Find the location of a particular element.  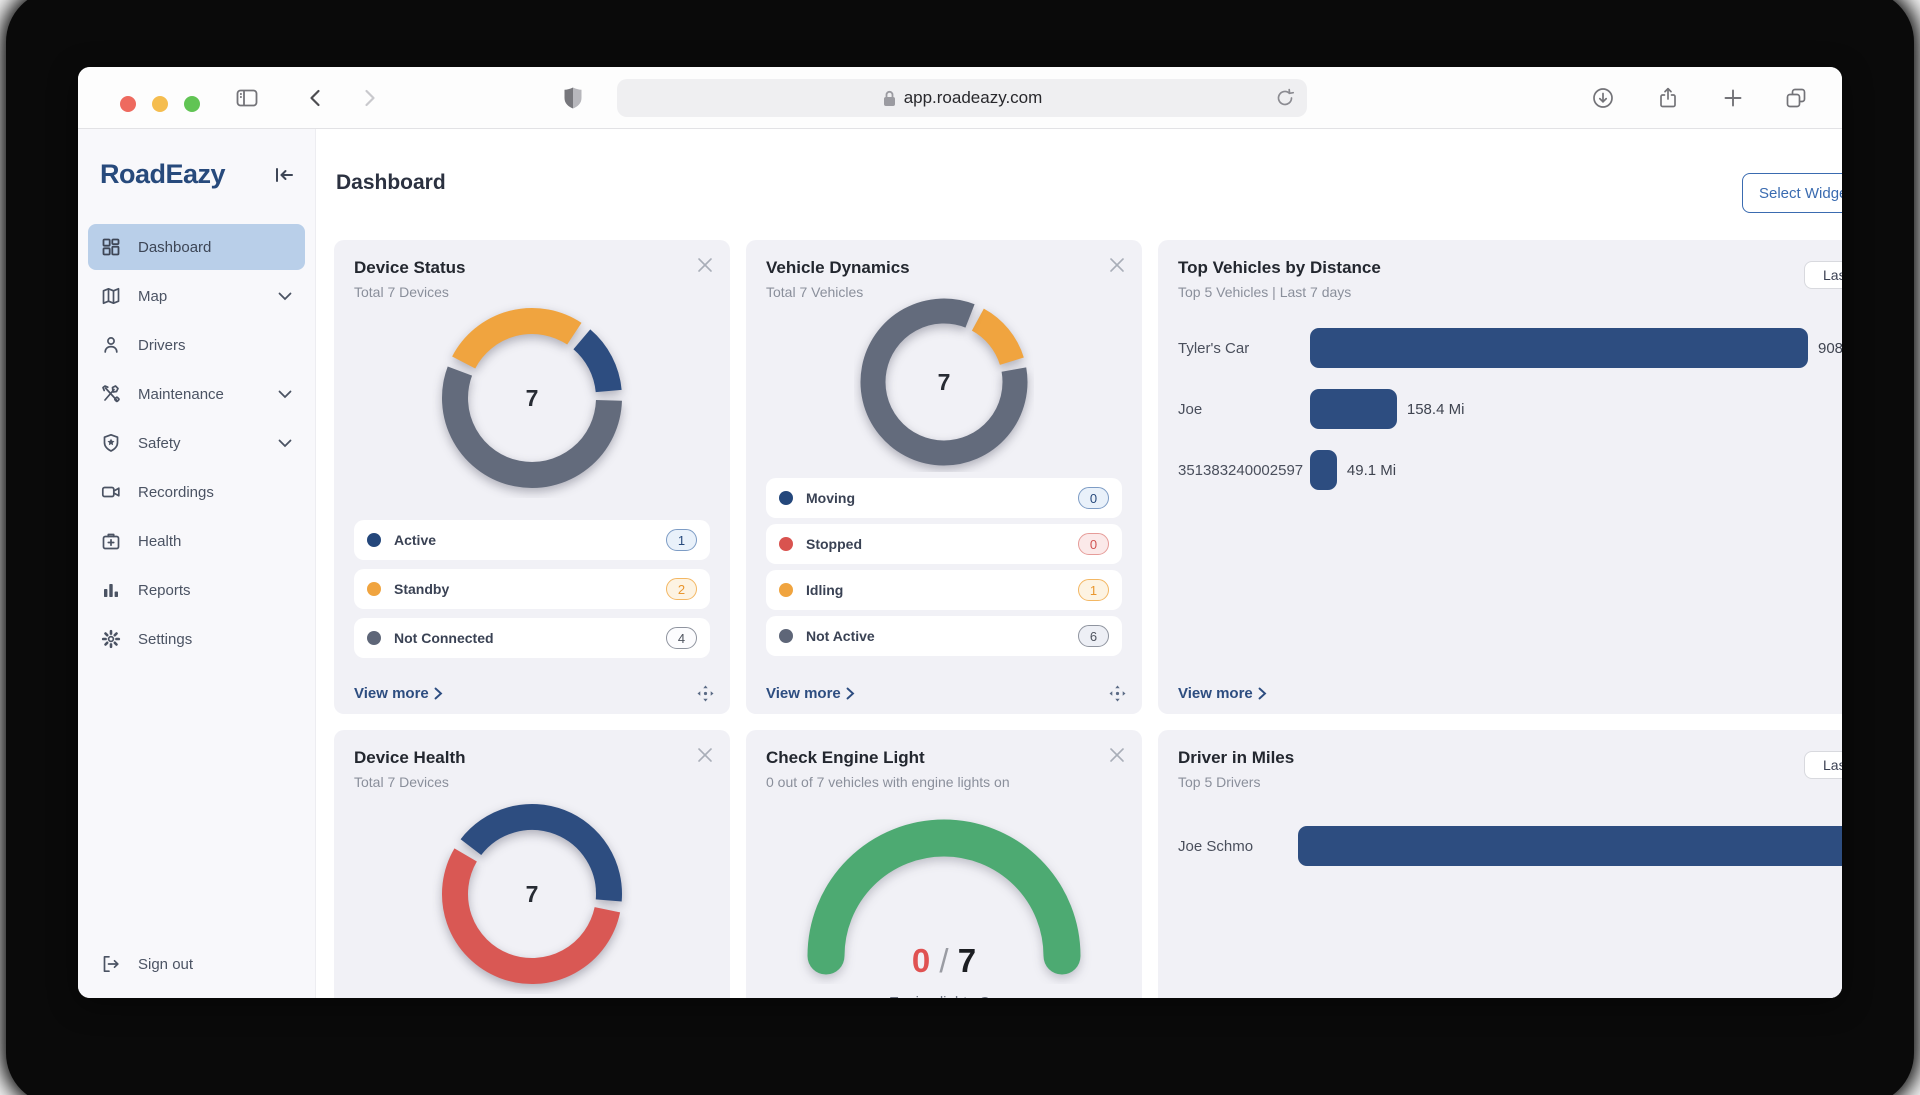

vehicle-dynamics-legend: Moving 0 Stopped 0 Idling 1 Not Active 6 is located at coordinates (944, 567).